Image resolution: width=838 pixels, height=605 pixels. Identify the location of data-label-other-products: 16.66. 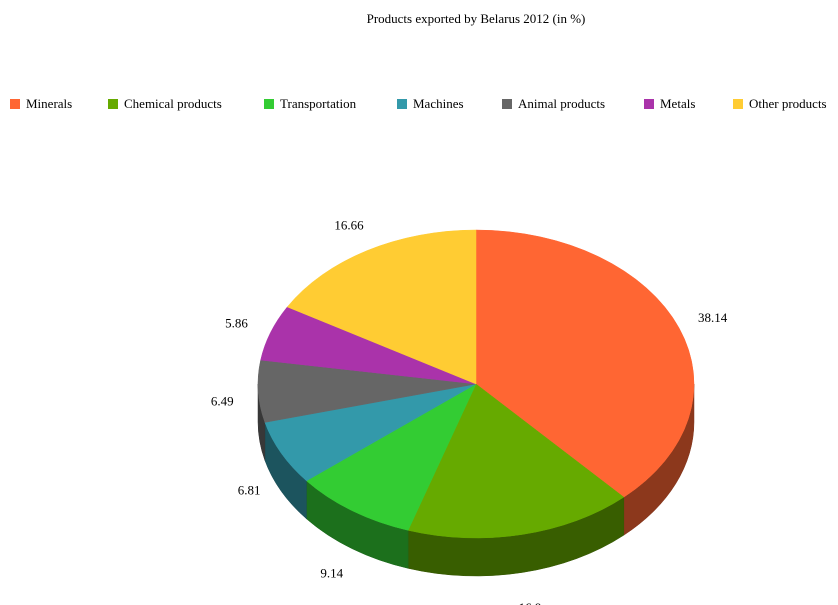
(349, 225).